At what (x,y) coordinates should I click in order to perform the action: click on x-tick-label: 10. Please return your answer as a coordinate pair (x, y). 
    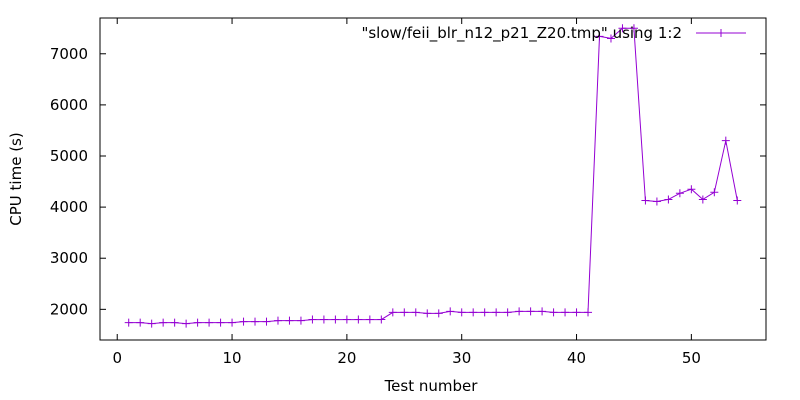
    Looking at the image, I should click on (232, 358).